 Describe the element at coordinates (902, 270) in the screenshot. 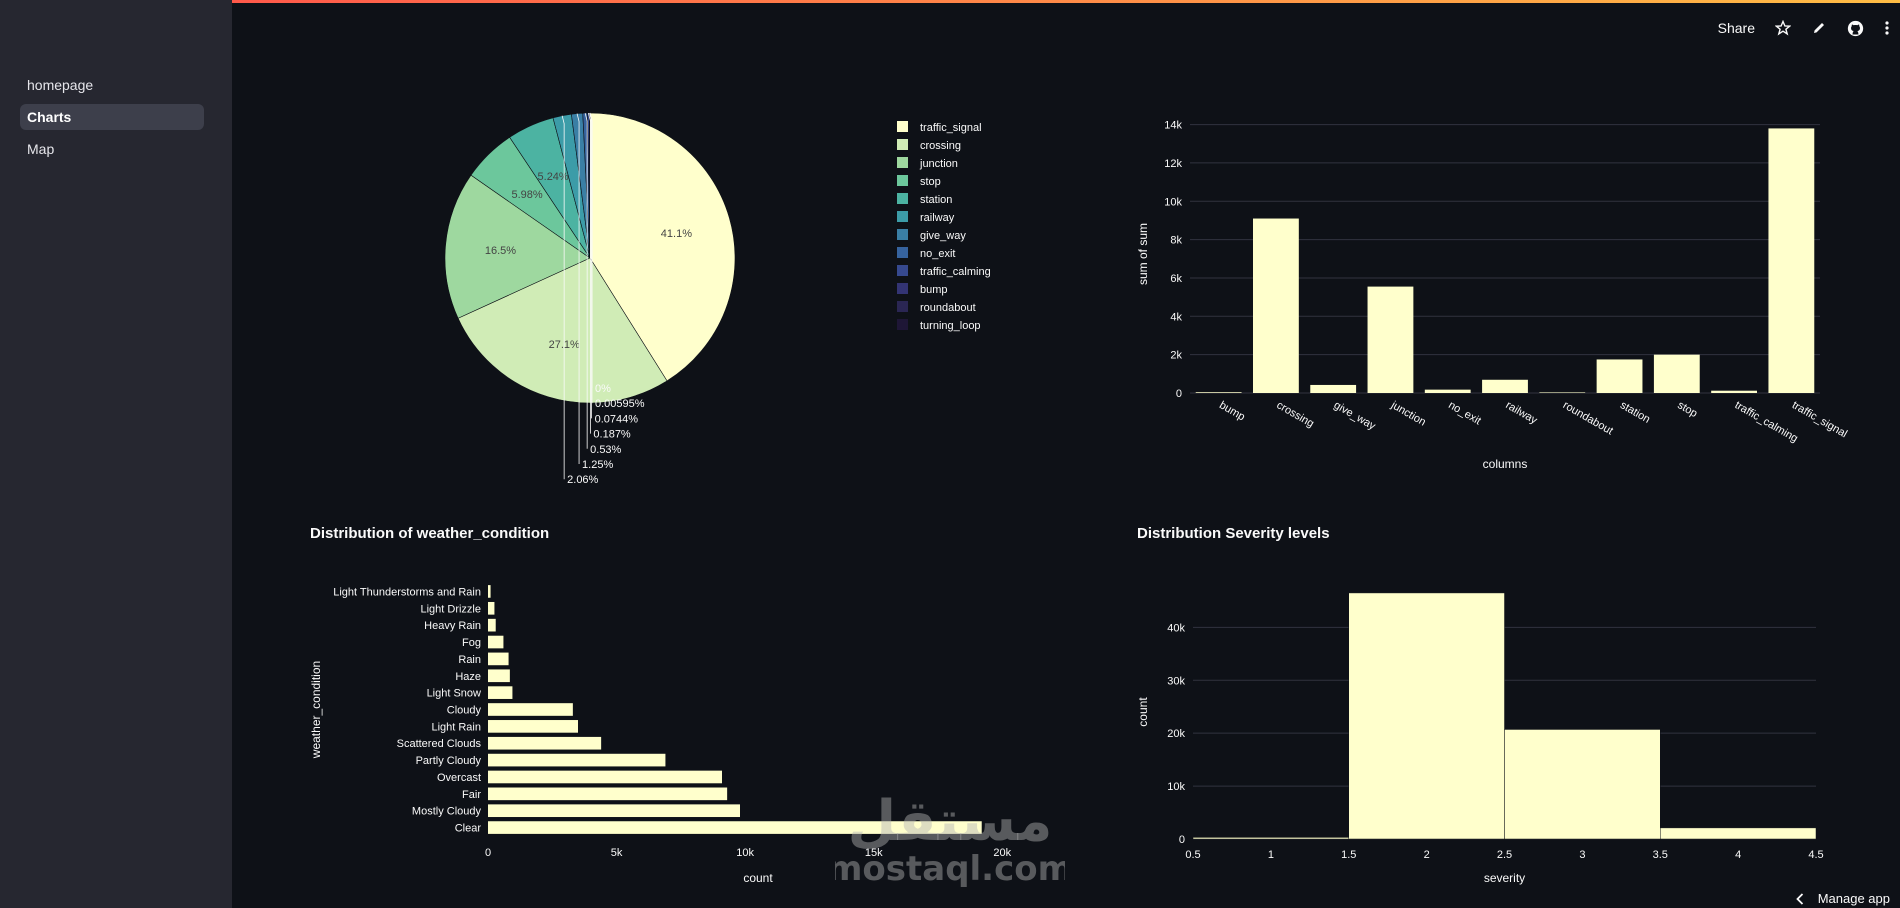

I see `legend-swatch-traffic-calming` at that location.